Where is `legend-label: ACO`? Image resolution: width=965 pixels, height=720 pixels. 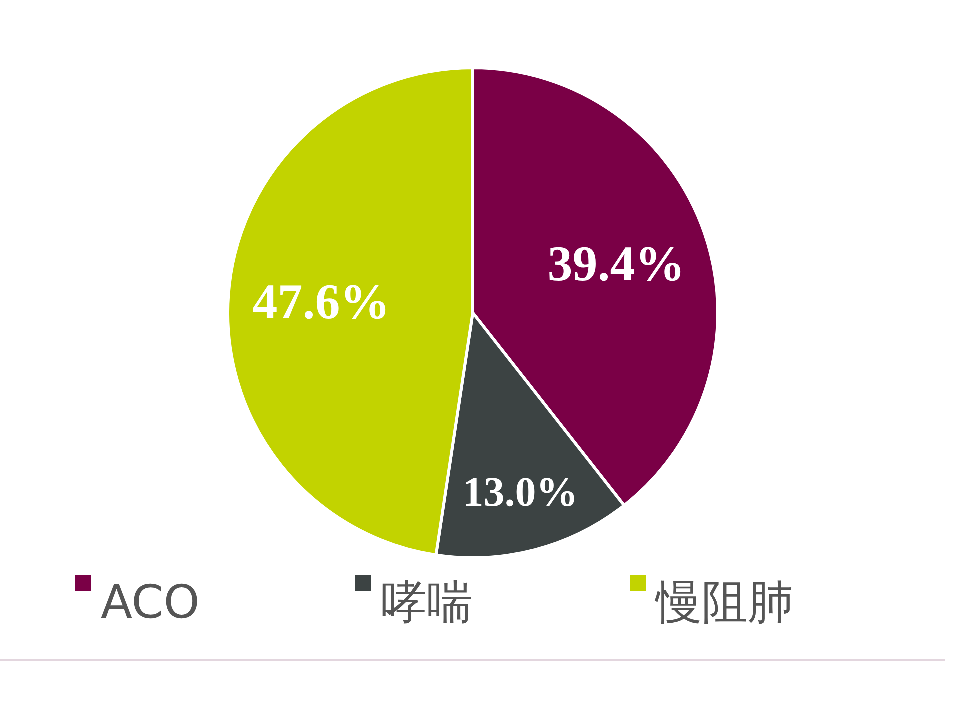 legend-label: ACO is located at coordinates (150, 602).